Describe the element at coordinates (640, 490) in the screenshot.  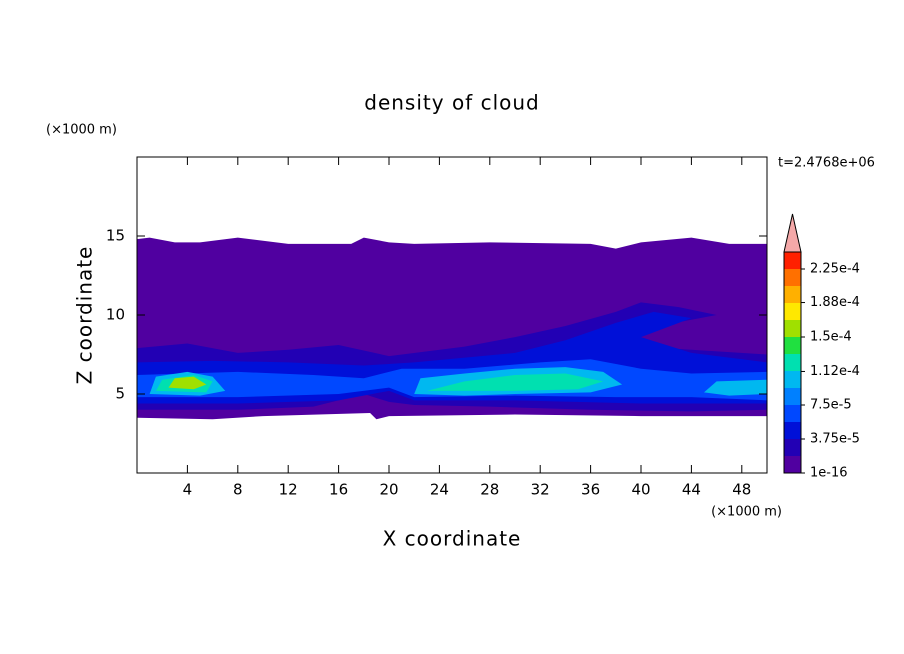
I see `x-tick-label: 40` at that location.